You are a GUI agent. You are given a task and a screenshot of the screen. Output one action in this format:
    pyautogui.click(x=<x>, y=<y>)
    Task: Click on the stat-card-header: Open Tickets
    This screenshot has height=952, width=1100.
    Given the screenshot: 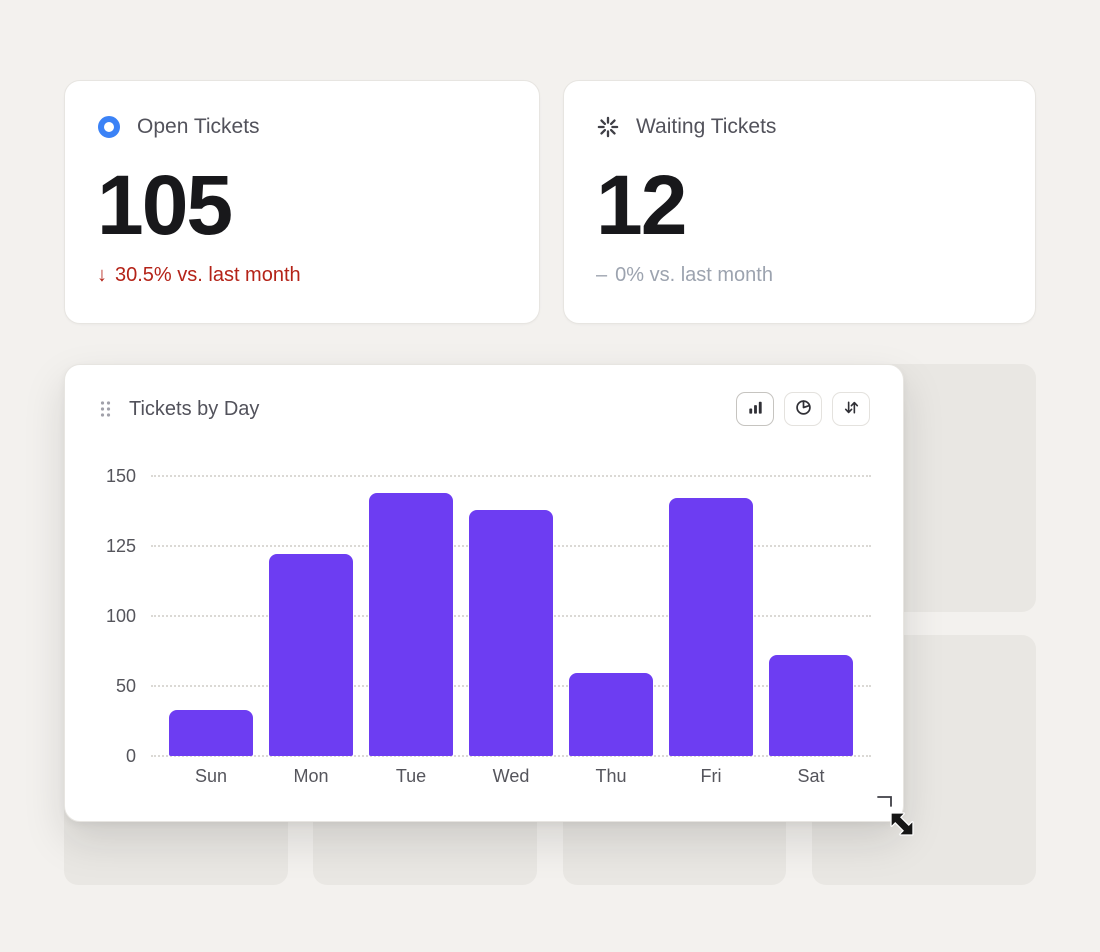 What is the action you would take?
    pyautogui.click(x=302, y=127)
    